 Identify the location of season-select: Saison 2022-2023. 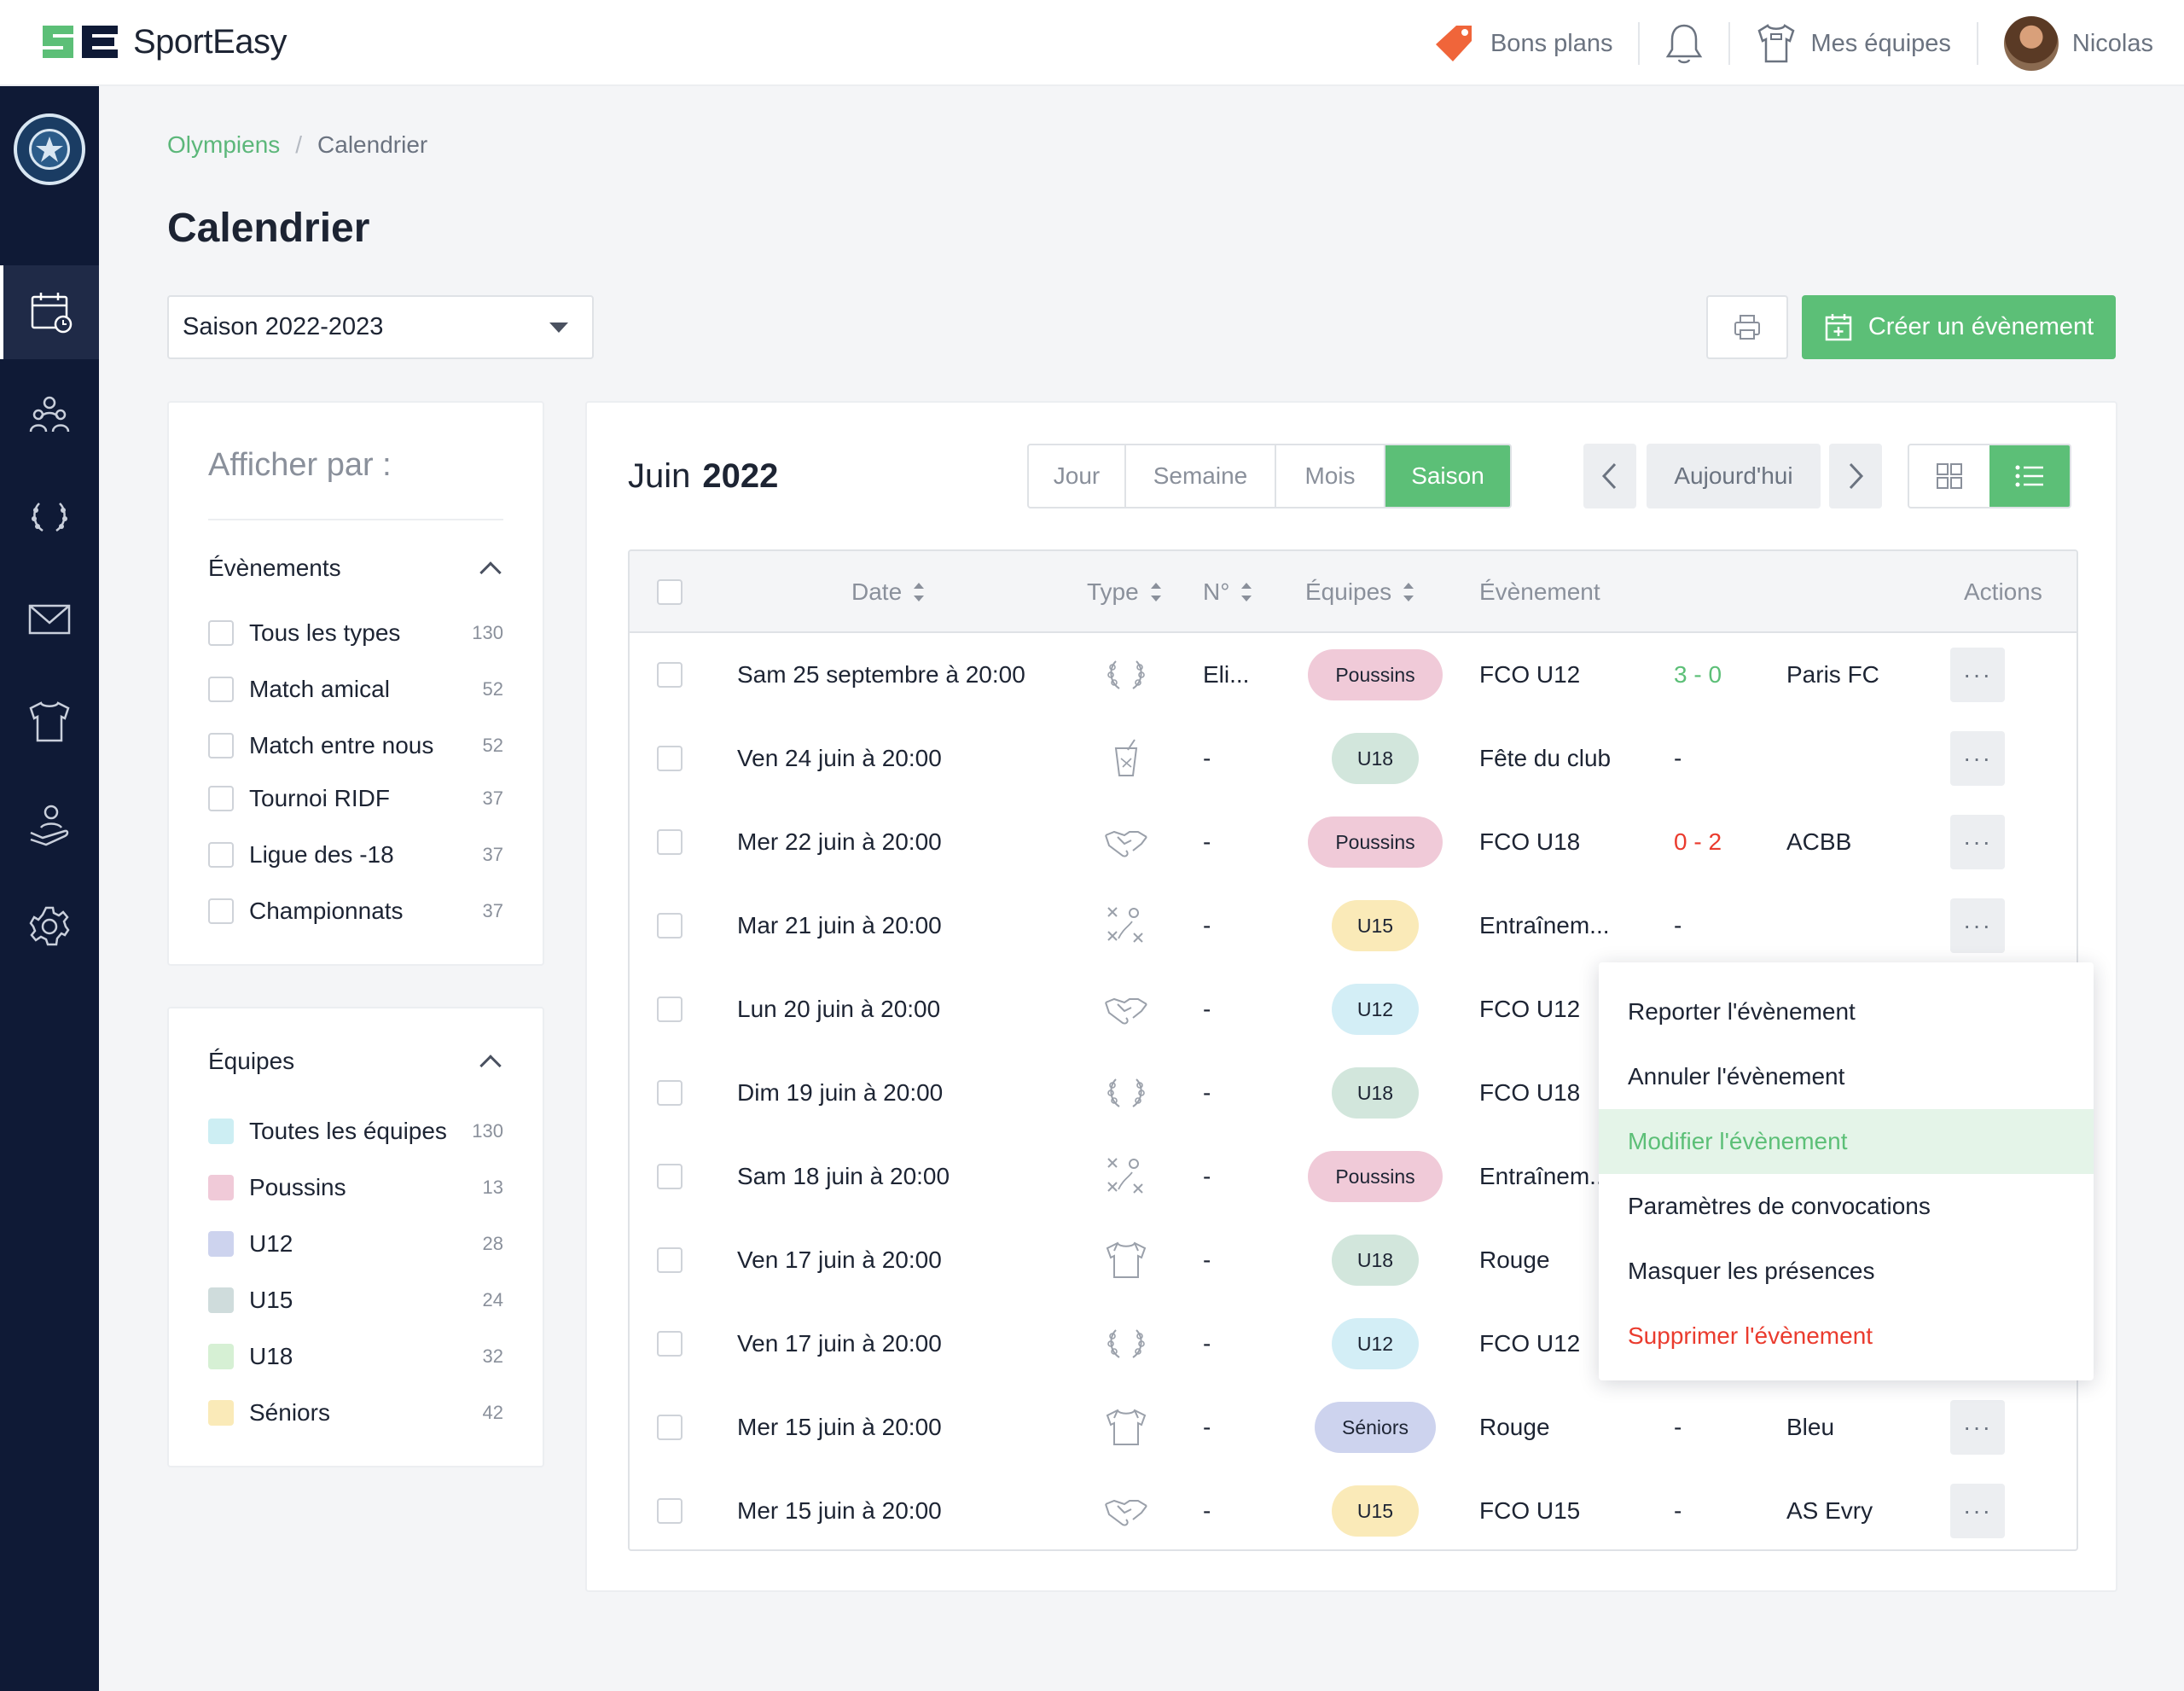
(380, 327).